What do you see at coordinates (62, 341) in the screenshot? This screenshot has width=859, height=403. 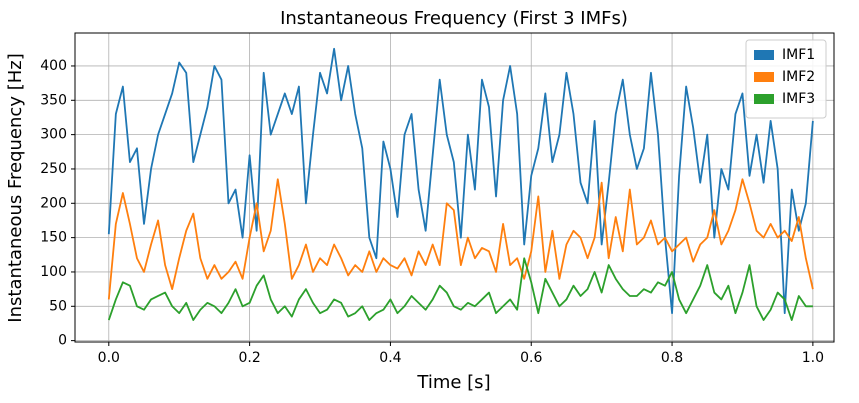 I see `y-tick-label: 0` at bounding box center [62, 341].